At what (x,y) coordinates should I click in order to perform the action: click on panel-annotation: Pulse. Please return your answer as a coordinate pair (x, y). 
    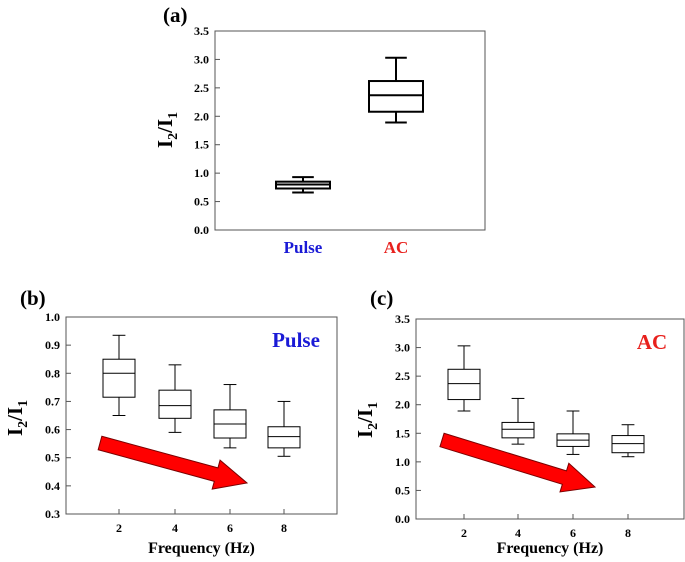
    Looking at the image, I should click on (296, 340).